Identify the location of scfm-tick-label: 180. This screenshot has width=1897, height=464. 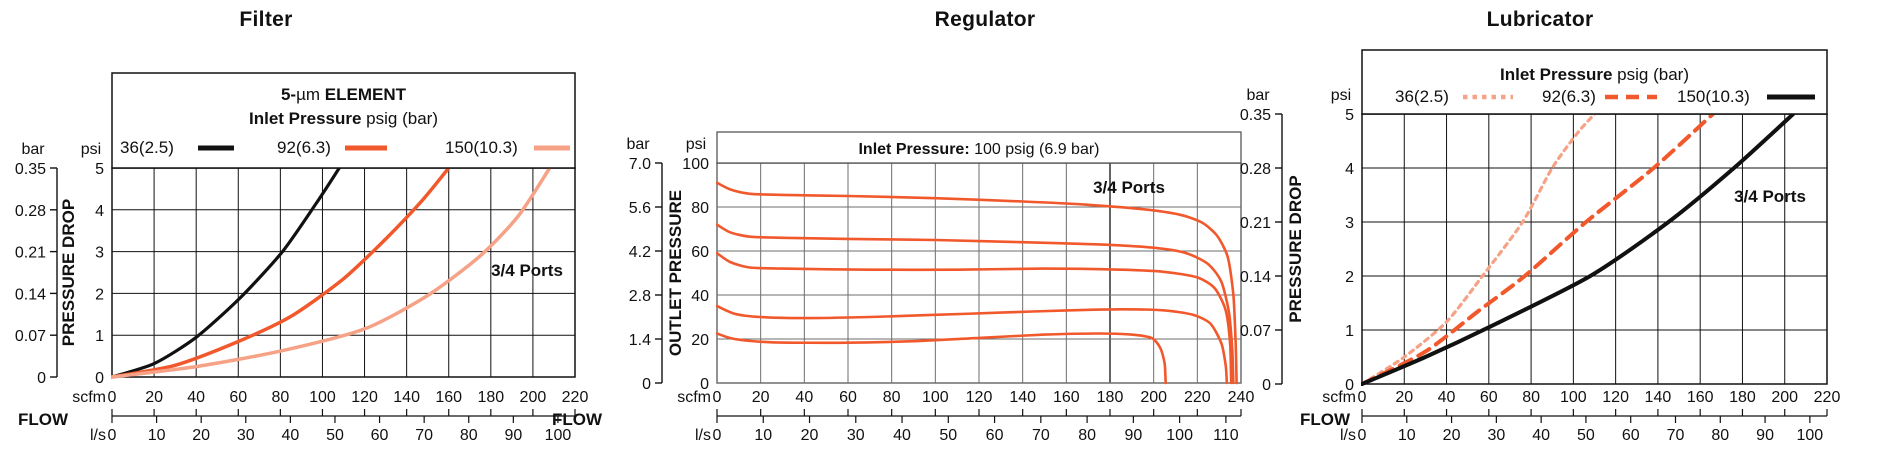
(1110, 397).